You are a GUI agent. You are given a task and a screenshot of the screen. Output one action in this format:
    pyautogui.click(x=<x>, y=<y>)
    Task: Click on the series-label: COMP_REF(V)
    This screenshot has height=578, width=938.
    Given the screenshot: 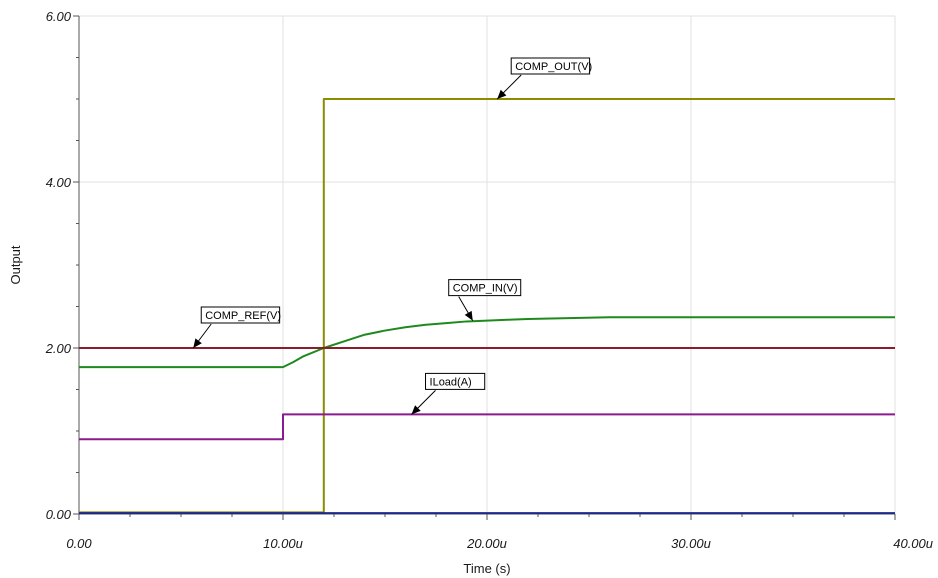 What is the action you would take?
    pyautogui.click(x=243, y=316)
    